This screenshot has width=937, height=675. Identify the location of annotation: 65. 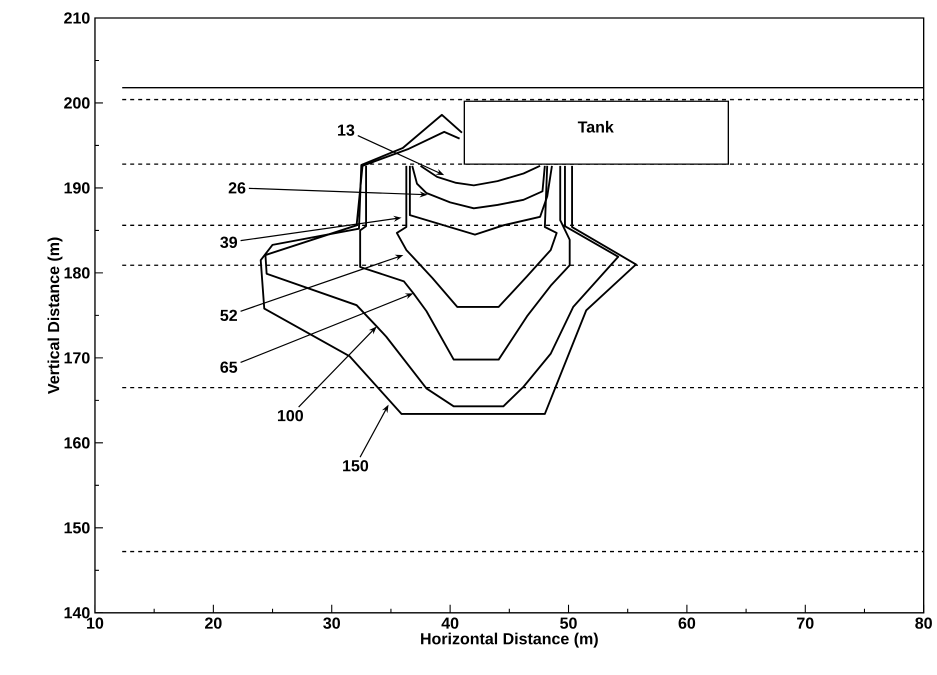
(229, 367).